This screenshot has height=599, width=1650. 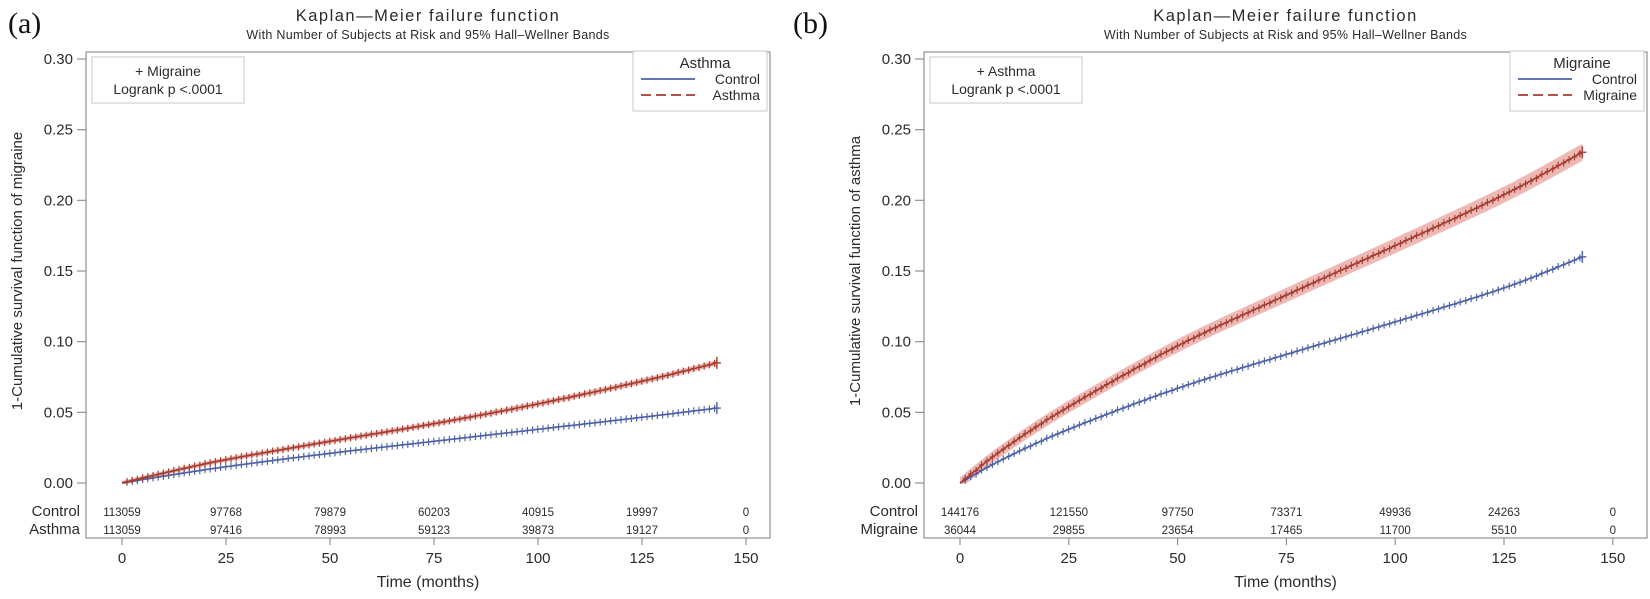 What do you see at coordinates (538, 531) in the screenshot?
I see `at-risk-value: 39873` at bounding box center [538, 531].